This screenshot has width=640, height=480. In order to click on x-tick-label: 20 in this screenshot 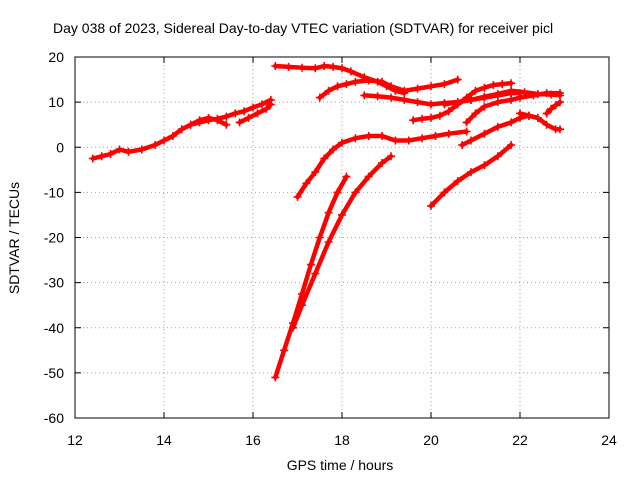, I will do `click(431, 440)`.